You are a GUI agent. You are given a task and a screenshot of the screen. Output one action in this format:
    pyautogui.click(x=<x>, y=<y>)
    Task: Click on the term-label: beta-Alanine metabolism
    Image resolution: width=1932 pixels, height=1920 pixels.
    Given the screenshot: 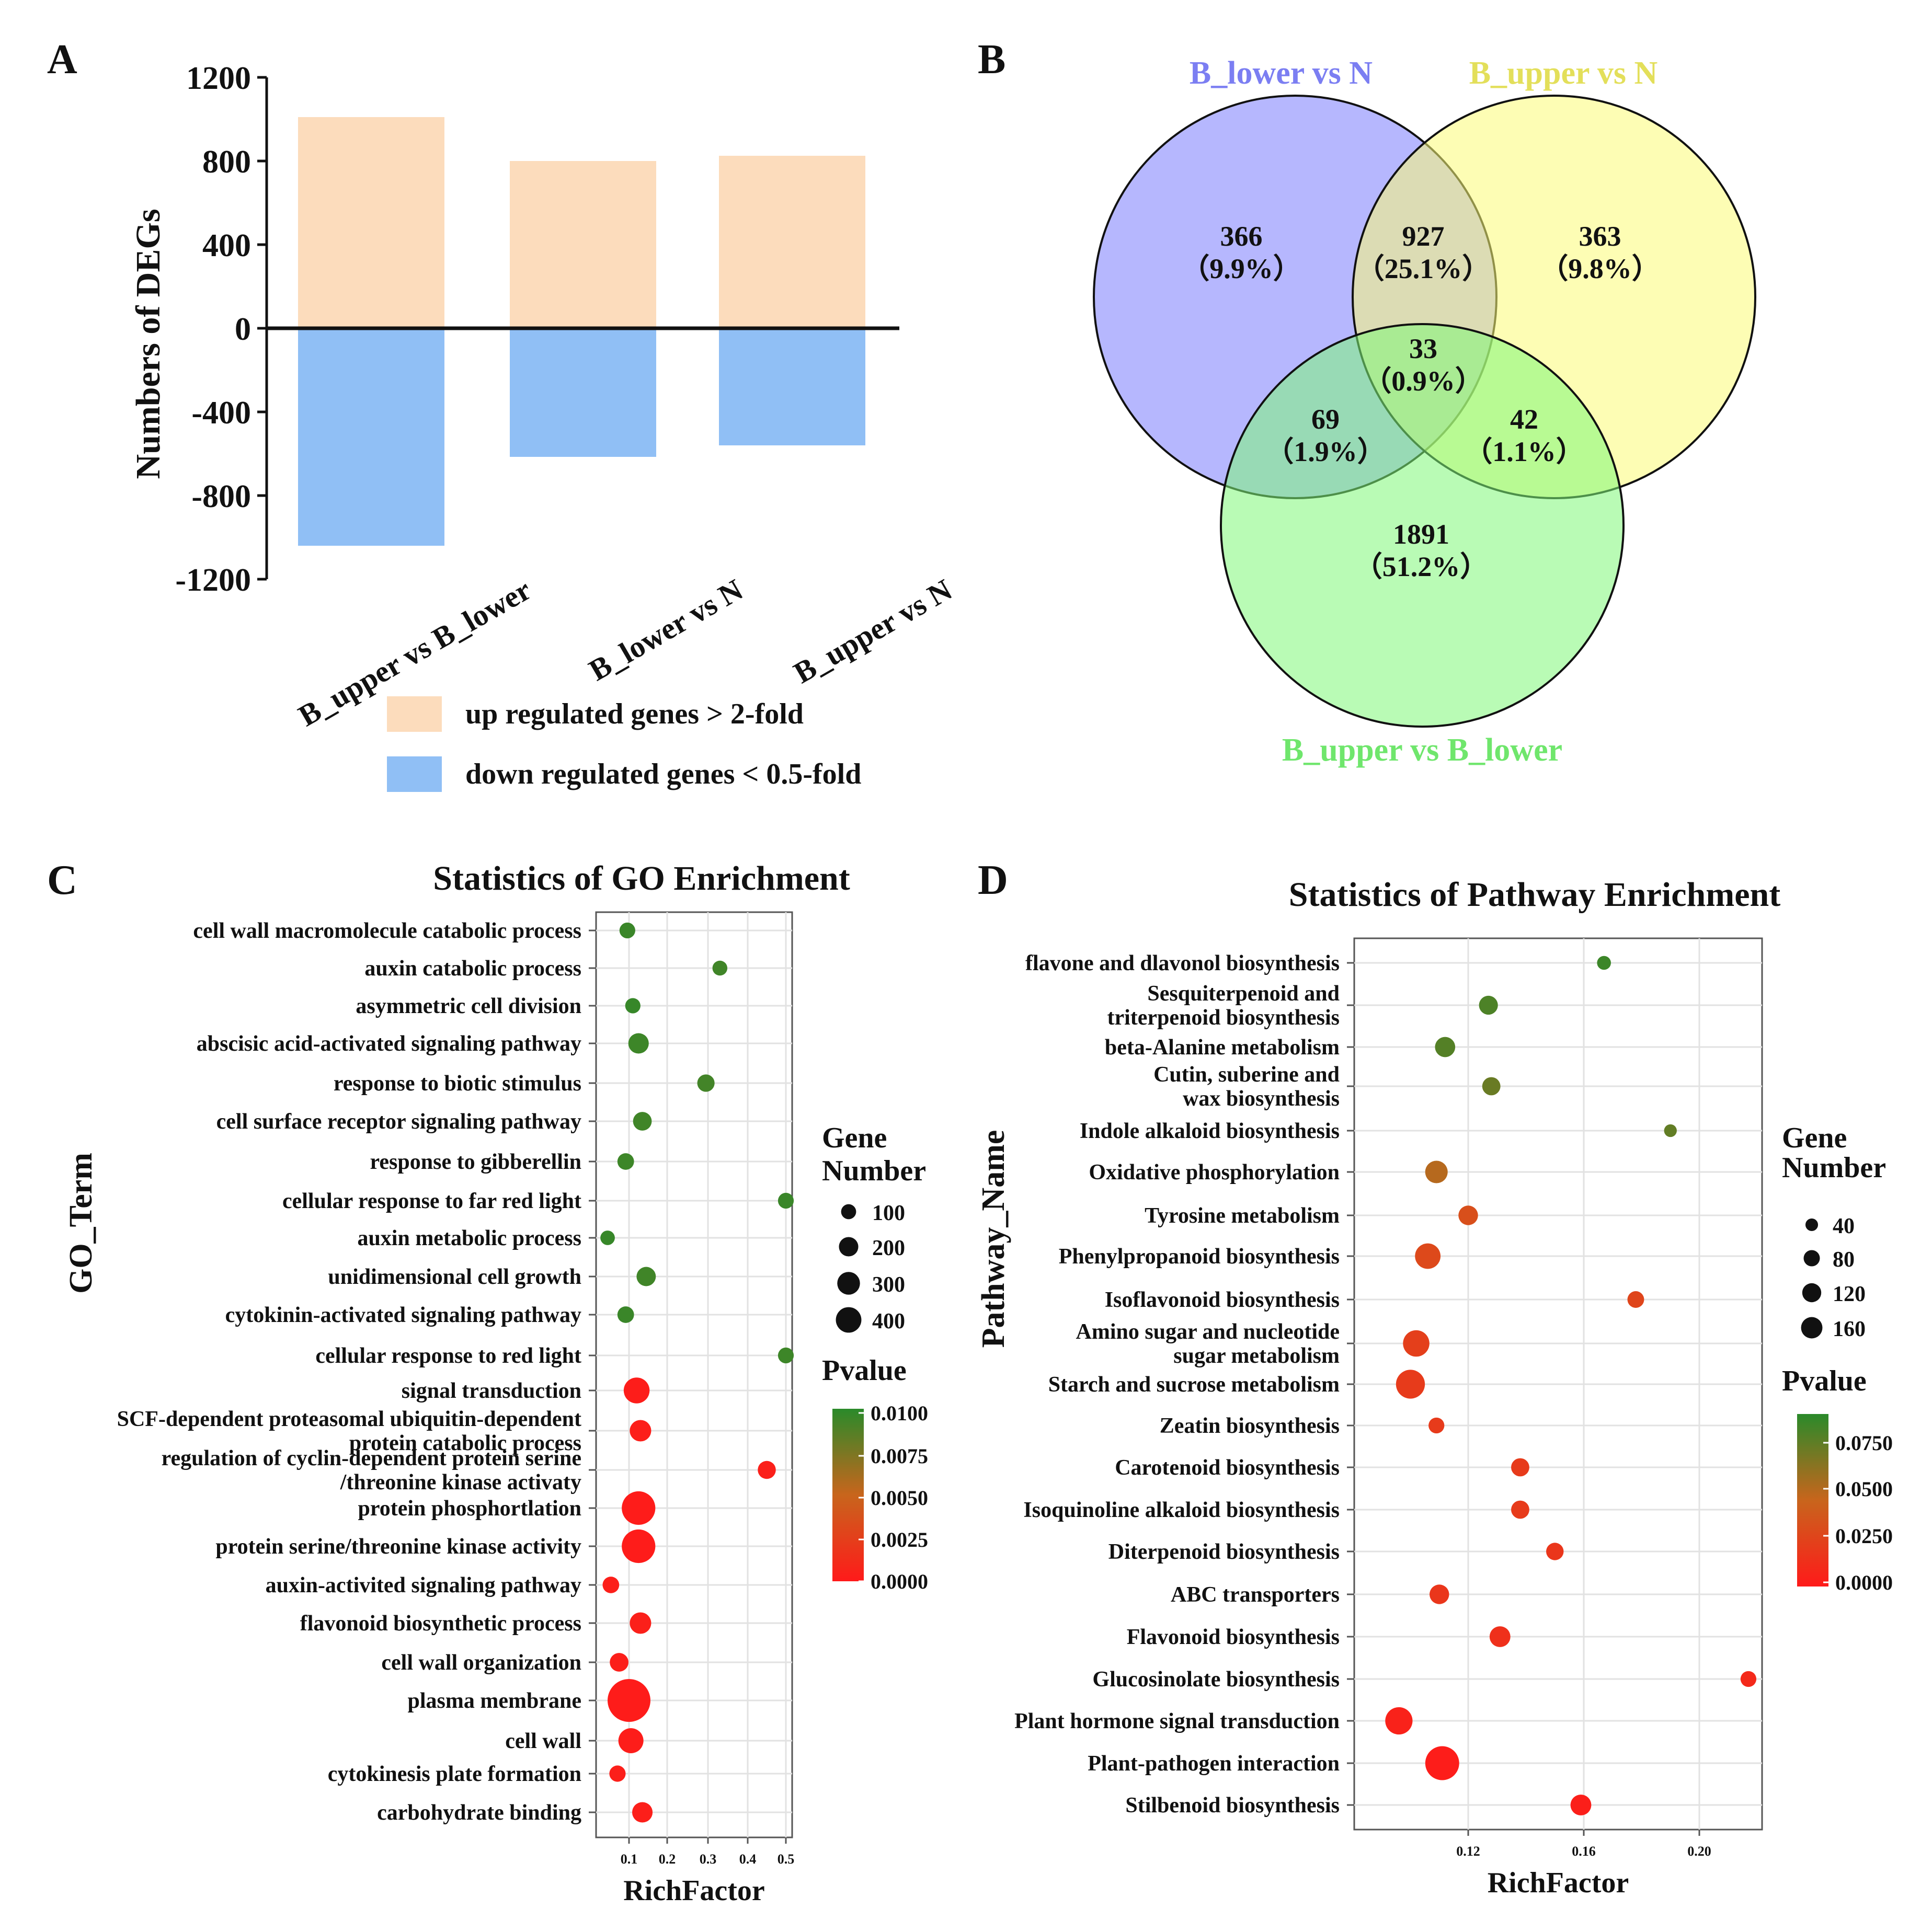 What is the action you would take?
    pyautogui.click(x=1222, y=1048)
    